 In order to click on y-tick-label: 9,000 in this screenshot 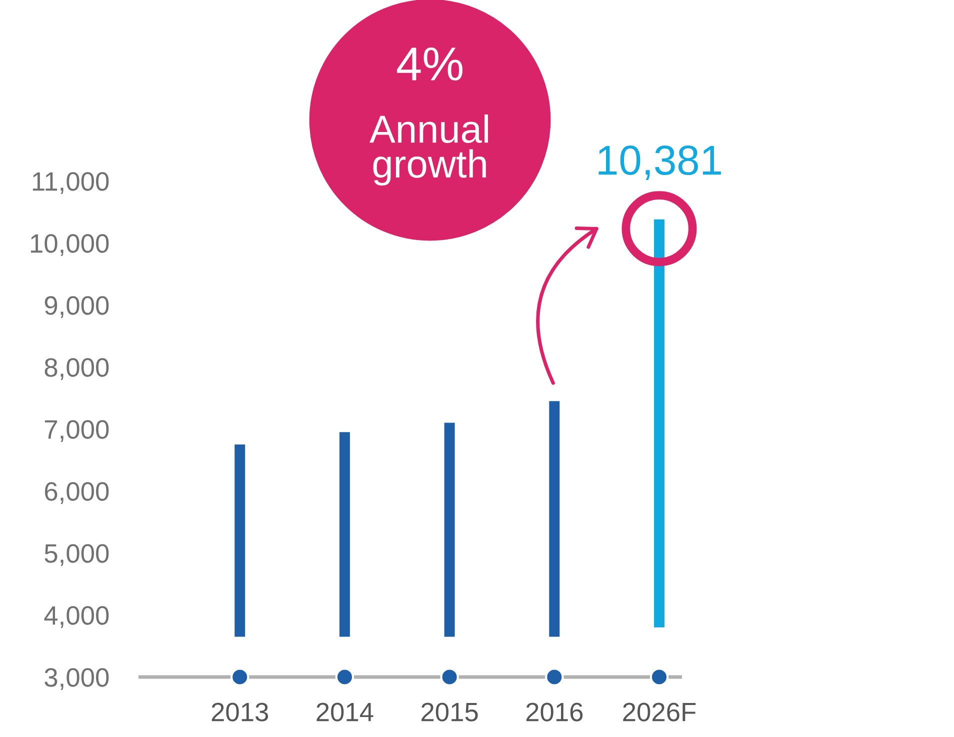, I will do `click(76, 307)`.